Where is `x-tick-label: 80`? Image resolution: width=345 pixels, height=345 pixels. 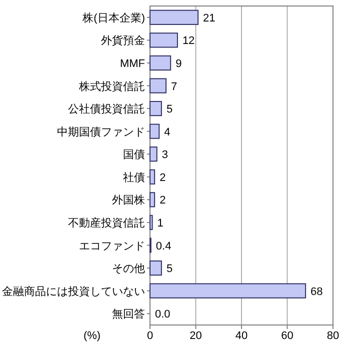
x-tick-label: 80 is located at coordinates (333, 336).